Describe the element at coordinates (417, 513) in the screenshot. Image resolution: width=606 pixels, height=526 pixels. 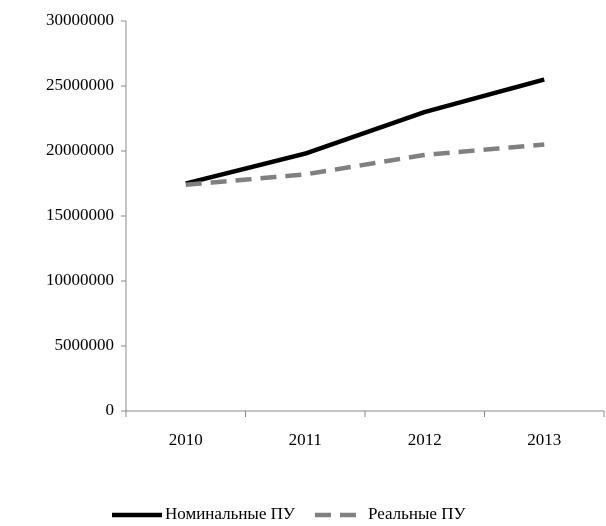
I see `legend-label: Реальные ПУ` at that location.